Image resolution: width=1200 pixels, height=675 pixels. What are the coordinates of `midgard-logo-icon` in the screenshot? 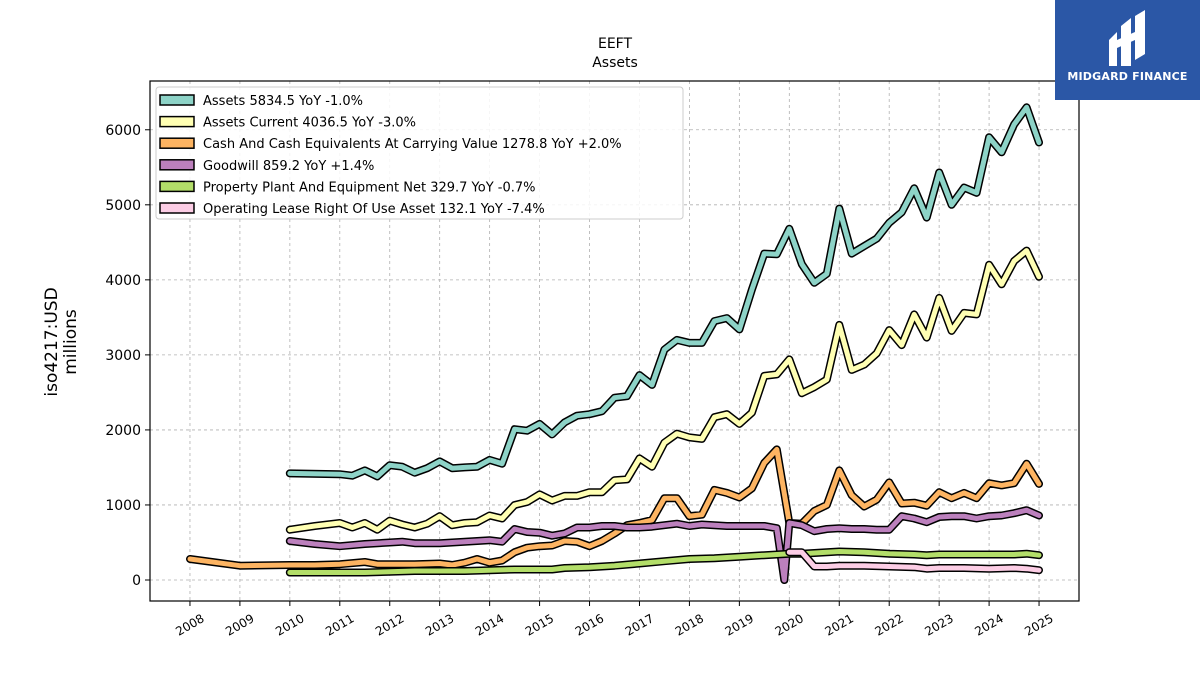 It's located at (1127, 38).